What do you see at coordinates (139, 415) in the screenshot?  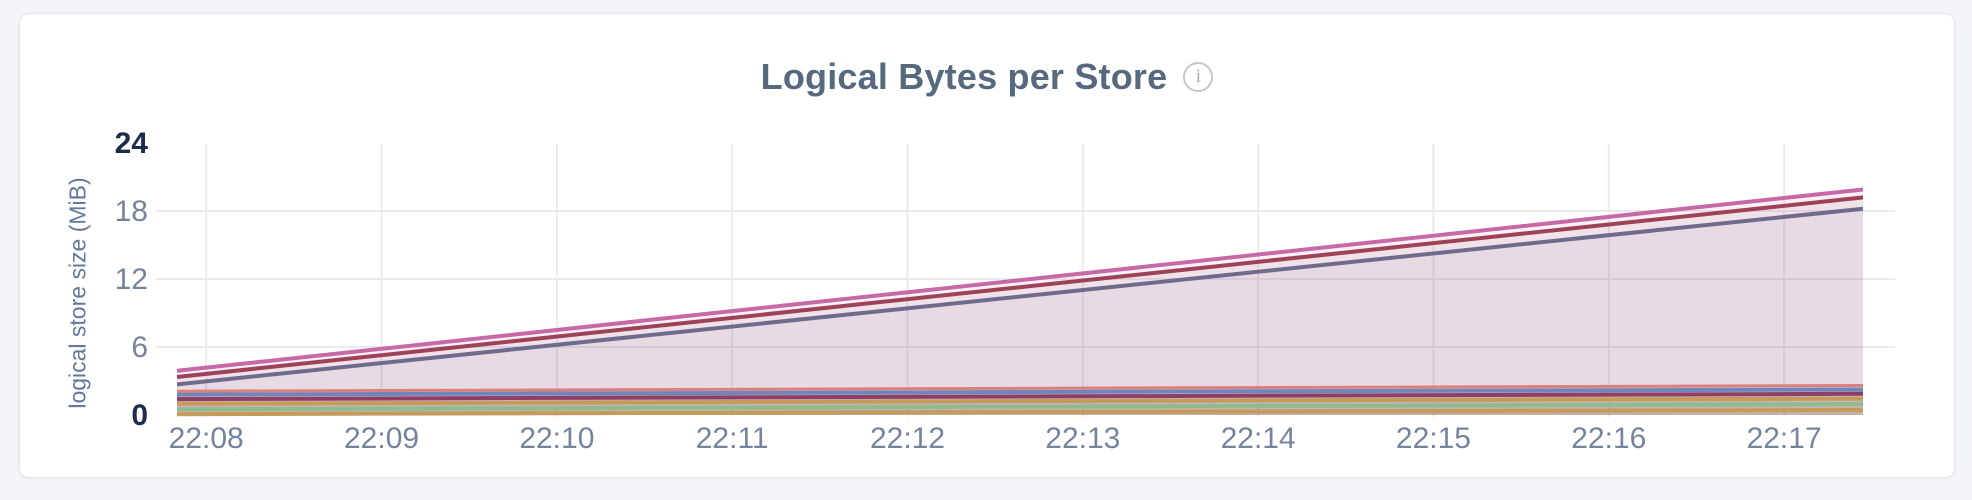 I see `y-tick-label: 0` at bounding box center [139, 415].